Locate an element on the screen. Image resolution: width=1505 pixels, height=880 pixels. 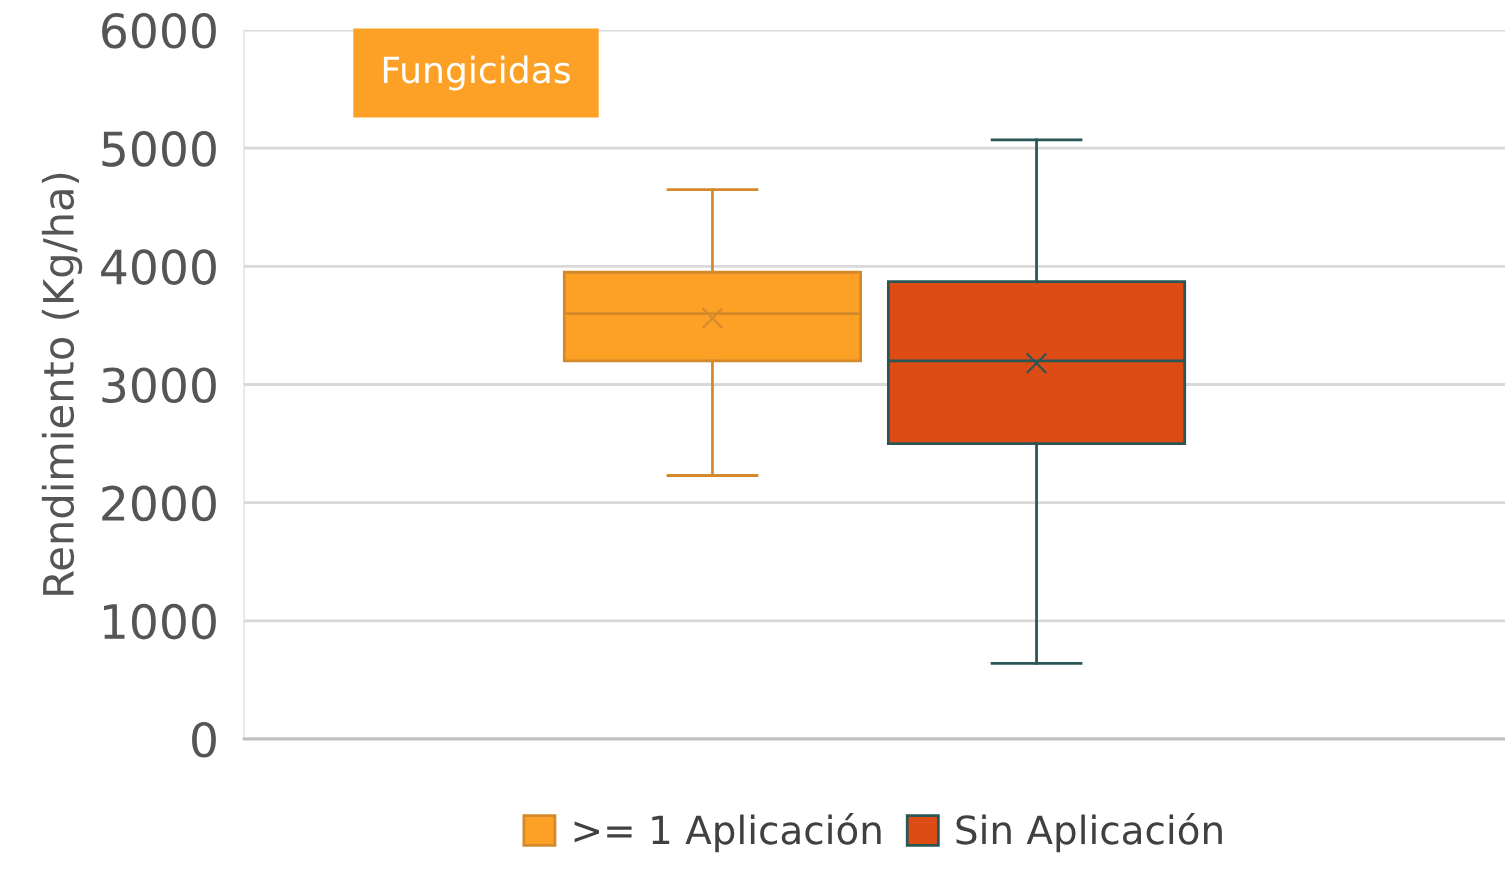
y-tick-label: 0 is located at coordinates (204, 739).